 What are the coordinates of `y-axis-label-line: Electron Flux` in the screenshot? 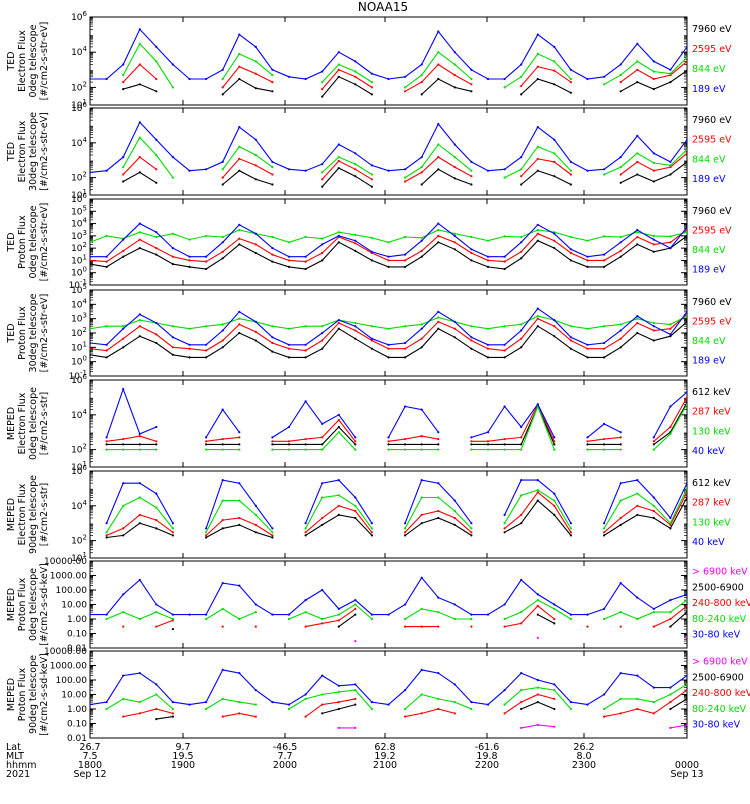 It's located at (22, 514).